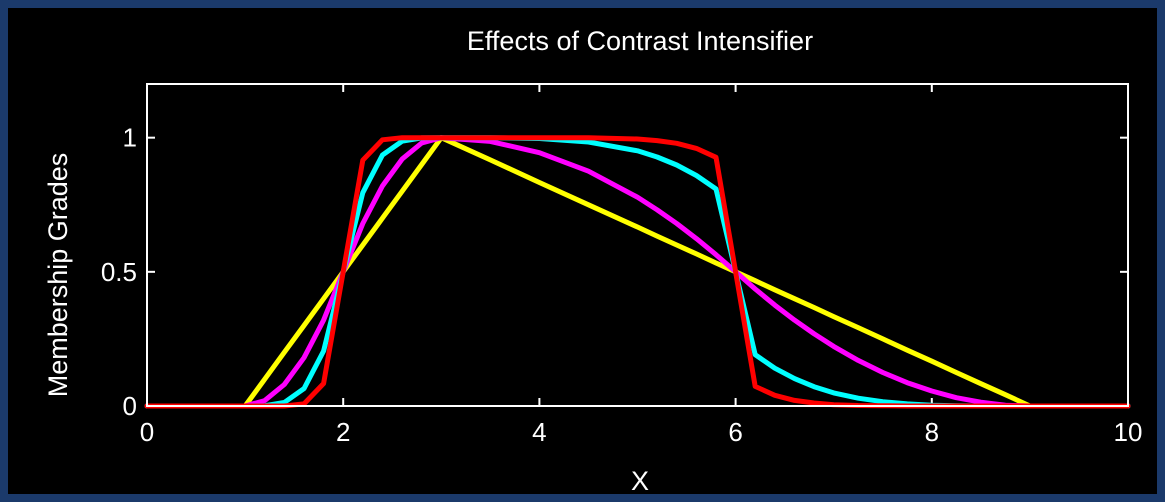 The image size is (1165, 502). What do you see at coordinates (1128, 432) in the screenshot?
I see `x-tick-label: 10` at bounding box center [1128, 432].